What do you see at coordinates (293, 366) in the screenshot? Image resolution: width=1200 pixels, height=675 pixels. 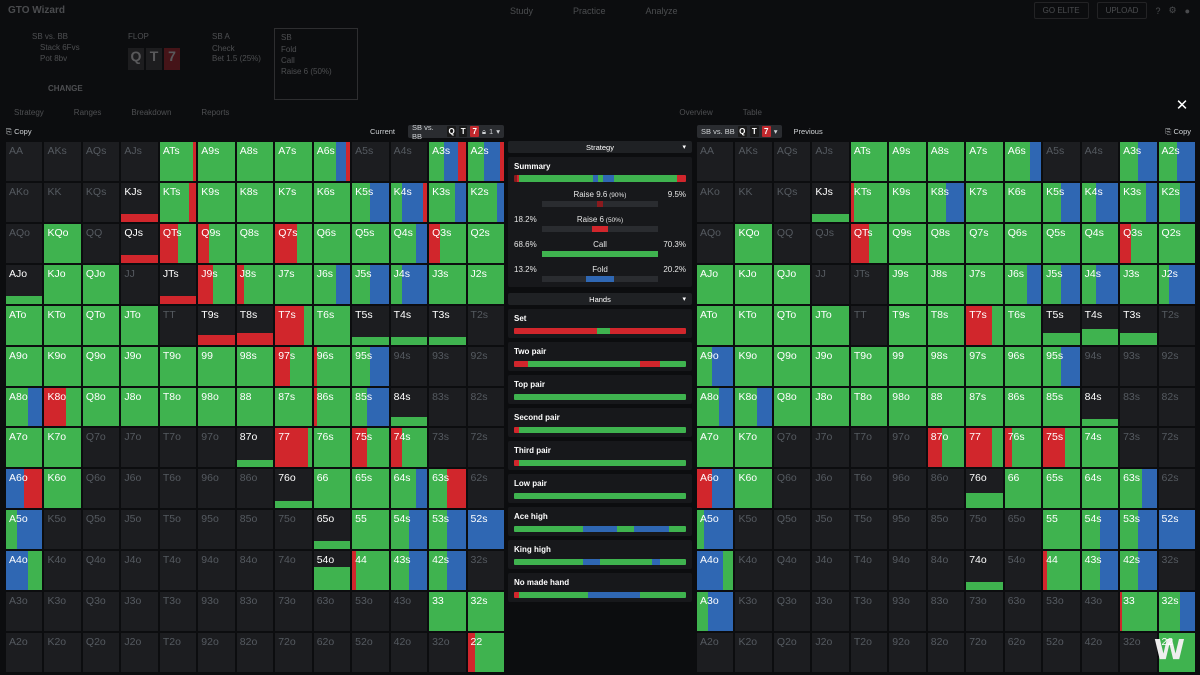 I see `range-cell: 97s` at bounding box center [293, 366].